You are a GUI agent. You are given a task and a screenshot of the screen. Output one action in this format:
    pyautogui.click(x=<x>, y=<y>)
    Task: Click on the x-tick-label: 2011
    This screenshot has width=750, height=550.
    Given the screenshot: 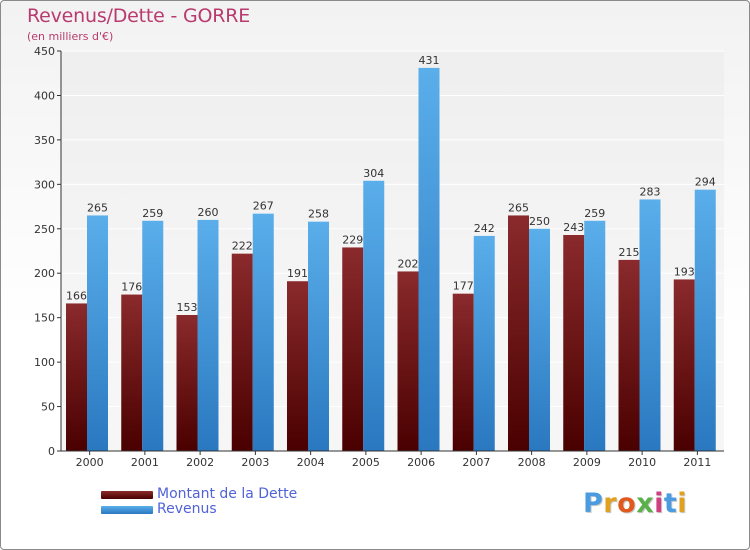 What is the action you would take?
    pyautogui.click(x=697, y=462)
    